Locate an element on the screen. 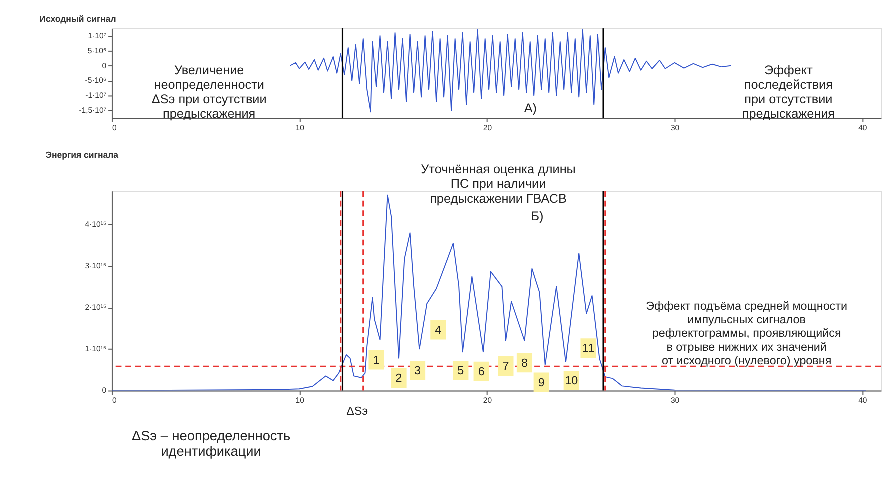  annotation: 7 is located at coordinates (506, 367).